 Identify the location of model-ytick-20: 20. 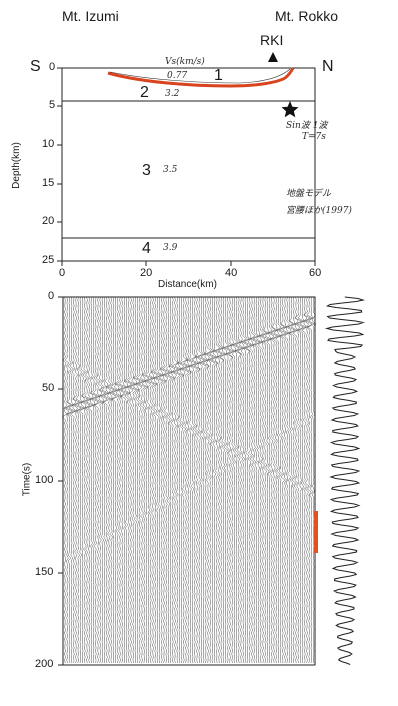
(48, 221).